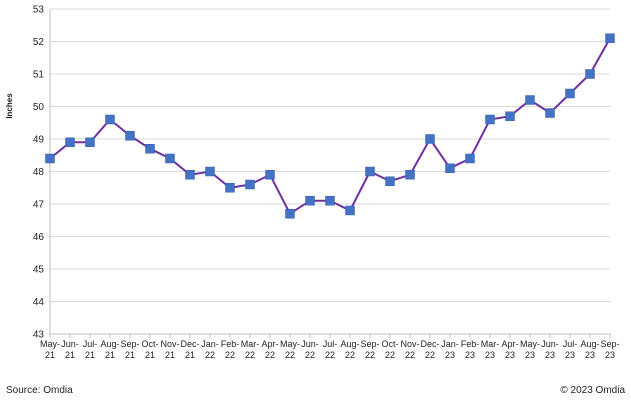  Describe the element at coordinates (9, 106) in the screenshot. I see `y-axis-label: Inches` at that location.